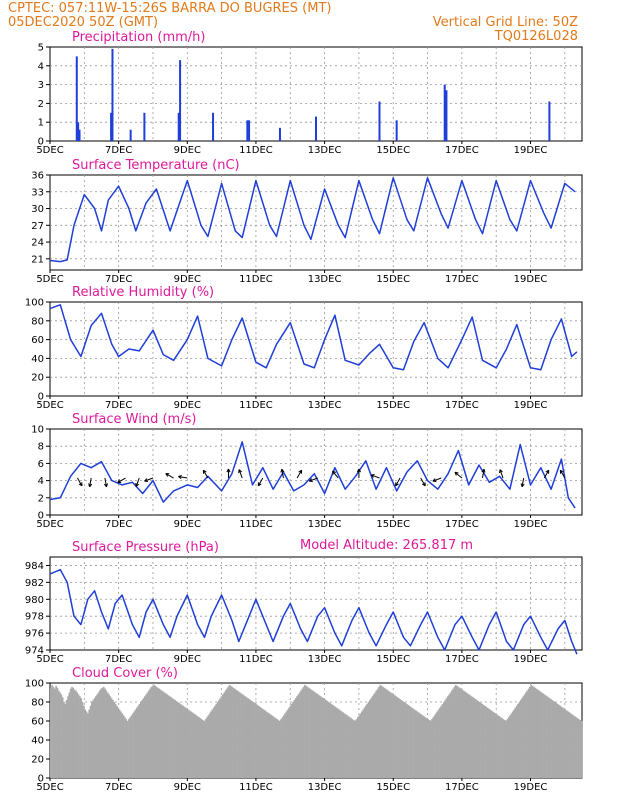 Image resolution: width=618 pixels, height=800 pixels. Describe the element at coordinates (325, 787) in the screenshot. I see `cloud-xtick-label: 13DEC` at that location.